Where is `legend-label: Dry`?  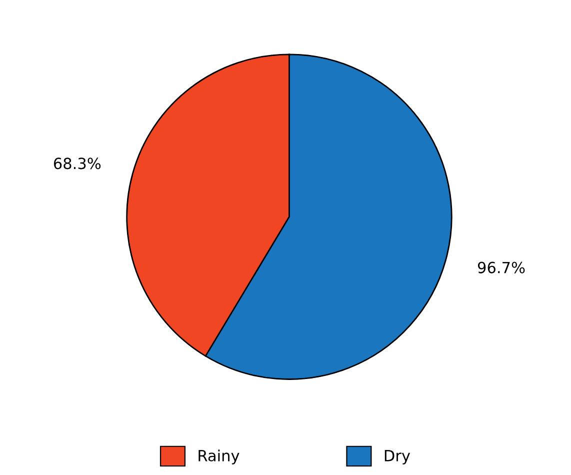 legend-label: Dry is located at coordinates (397, 457).